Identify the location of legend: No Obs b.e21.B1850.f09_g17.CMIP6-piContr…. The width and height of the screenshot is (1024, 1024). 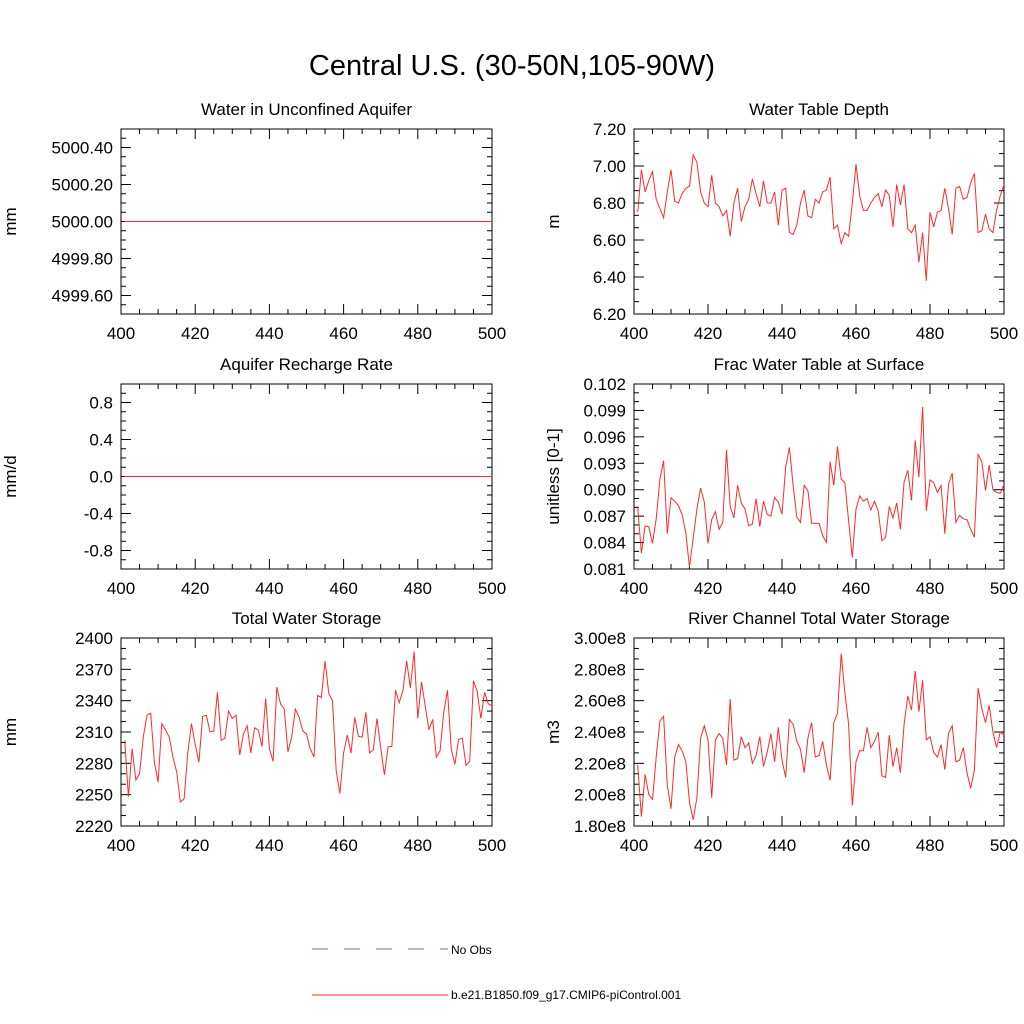
(496, 972).